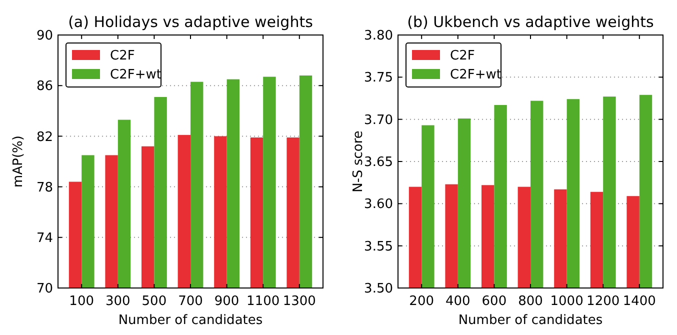  Describe the element at coordinates (378, 289) in the screenshot. I see `y-tick-label: 3.50` at that location.